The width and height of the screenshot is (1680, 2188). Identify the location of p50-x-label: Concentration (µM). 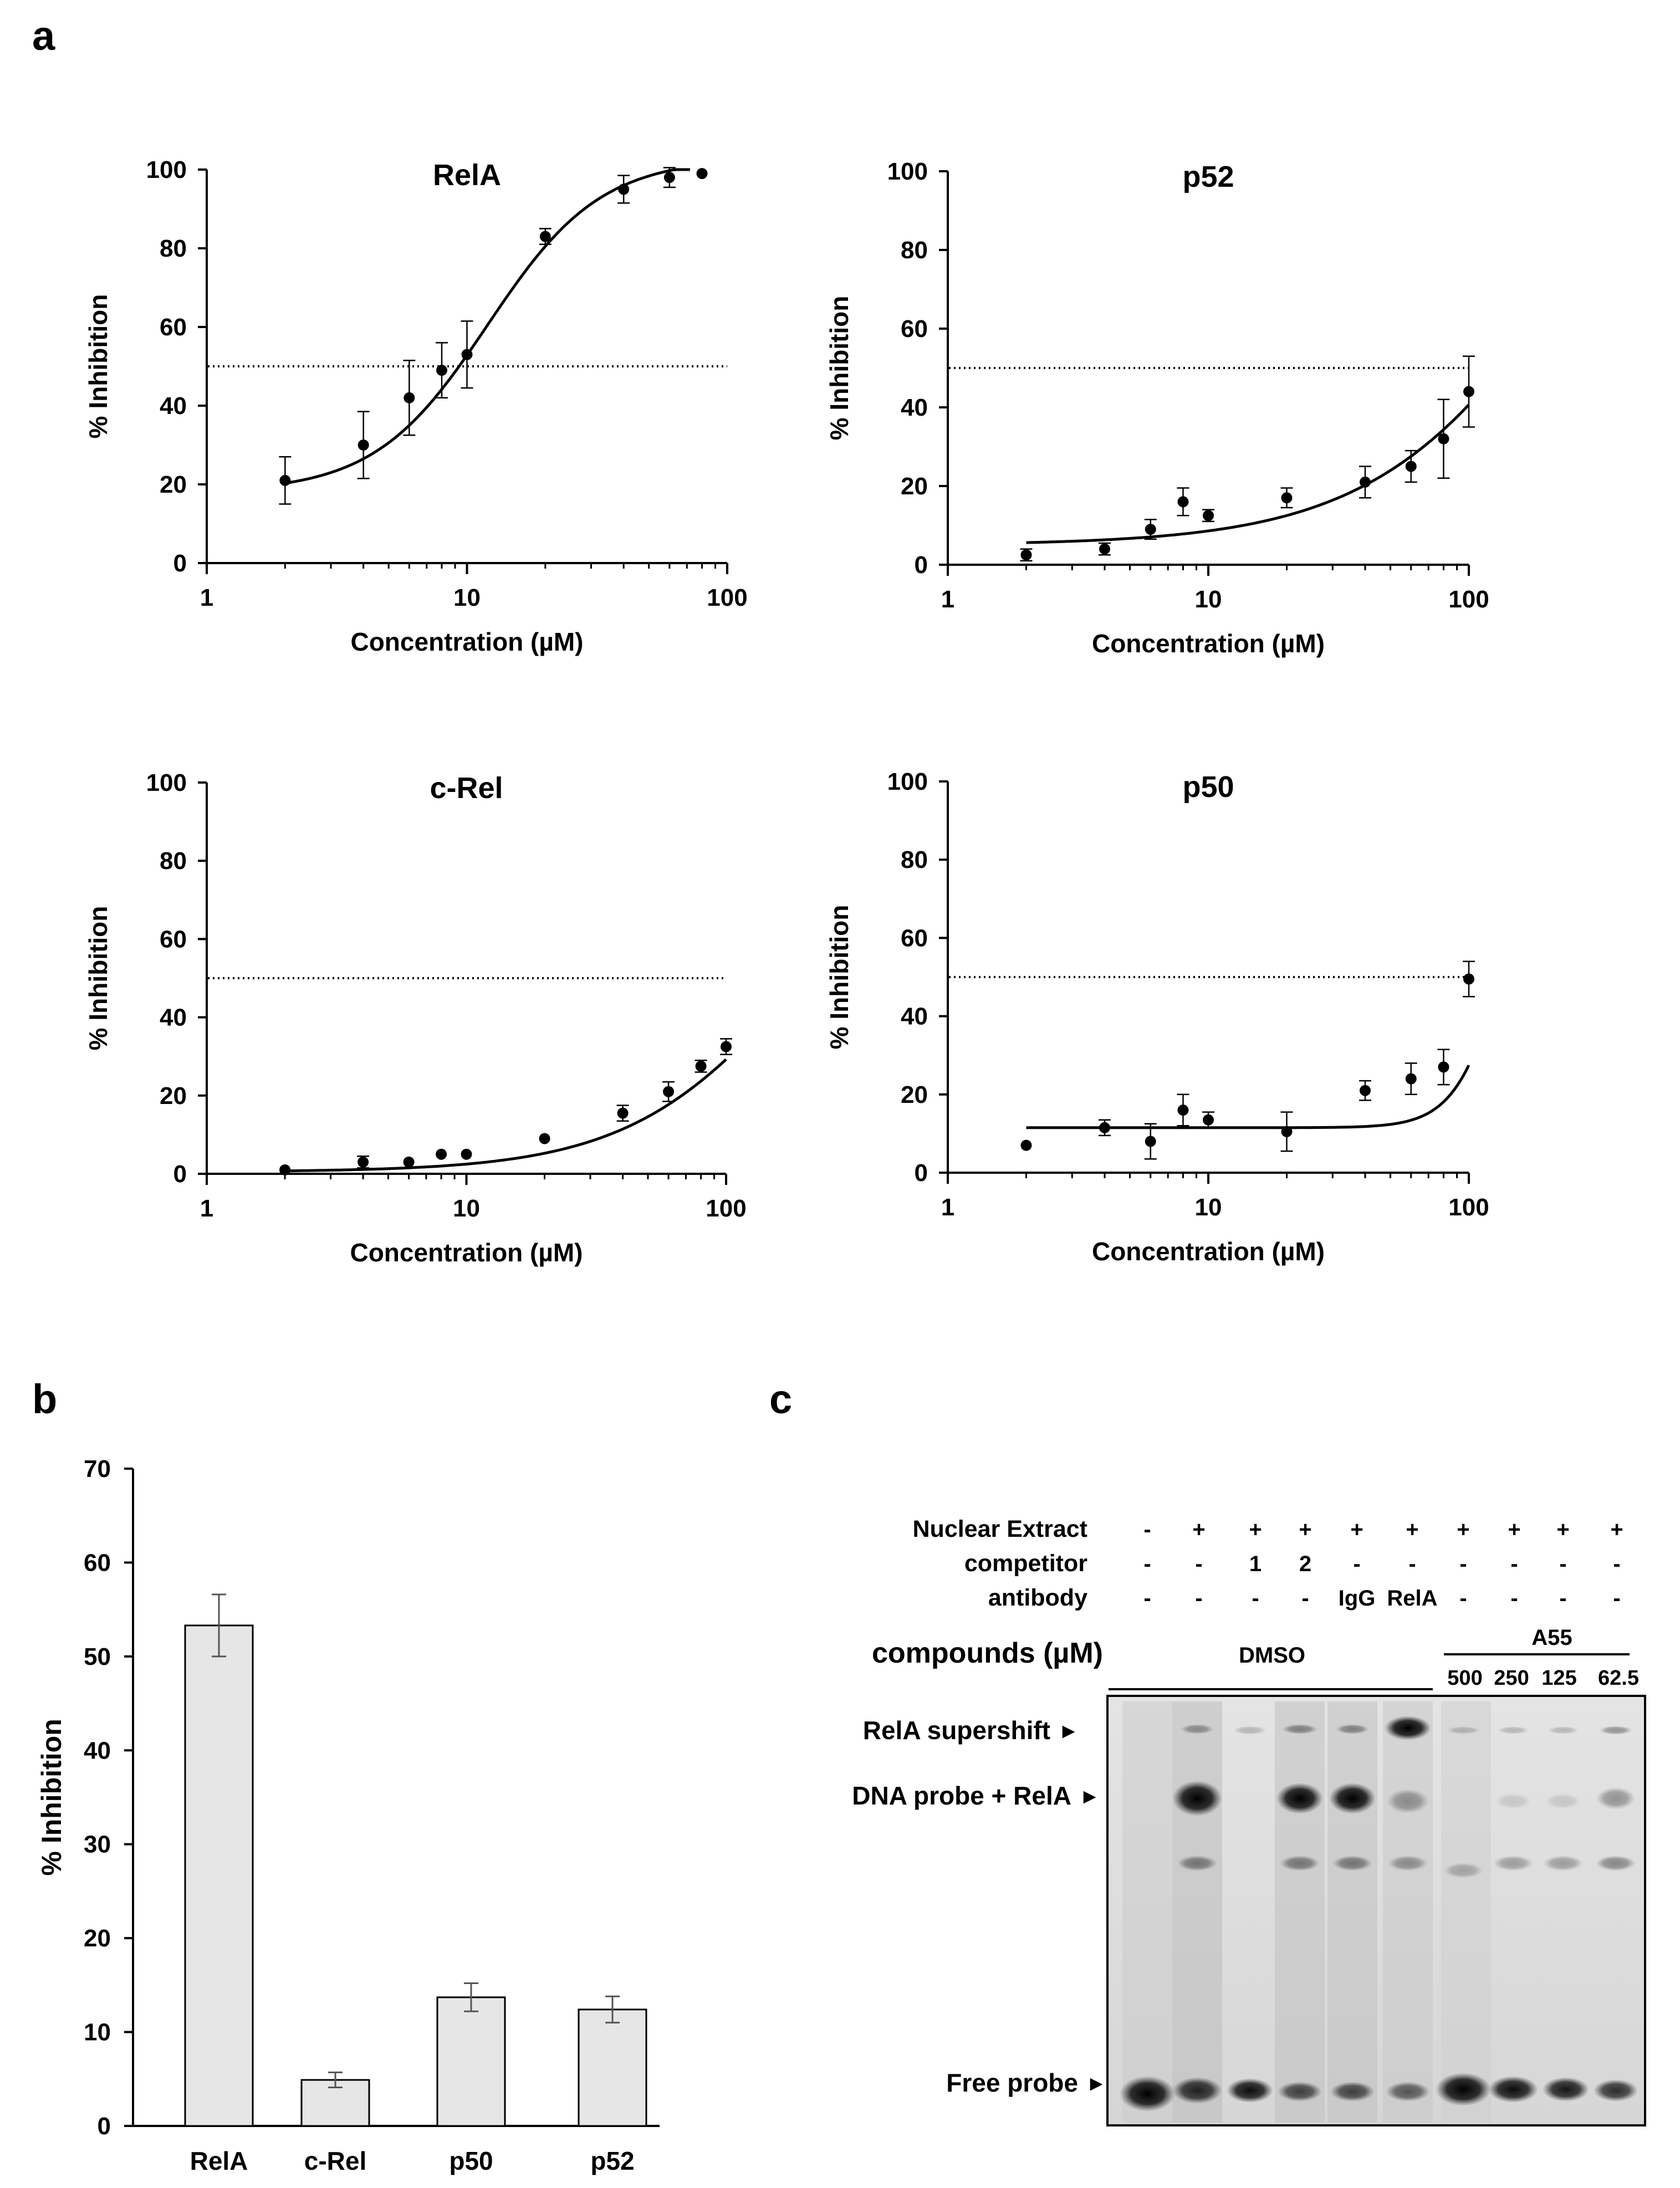
(1208, 1251).